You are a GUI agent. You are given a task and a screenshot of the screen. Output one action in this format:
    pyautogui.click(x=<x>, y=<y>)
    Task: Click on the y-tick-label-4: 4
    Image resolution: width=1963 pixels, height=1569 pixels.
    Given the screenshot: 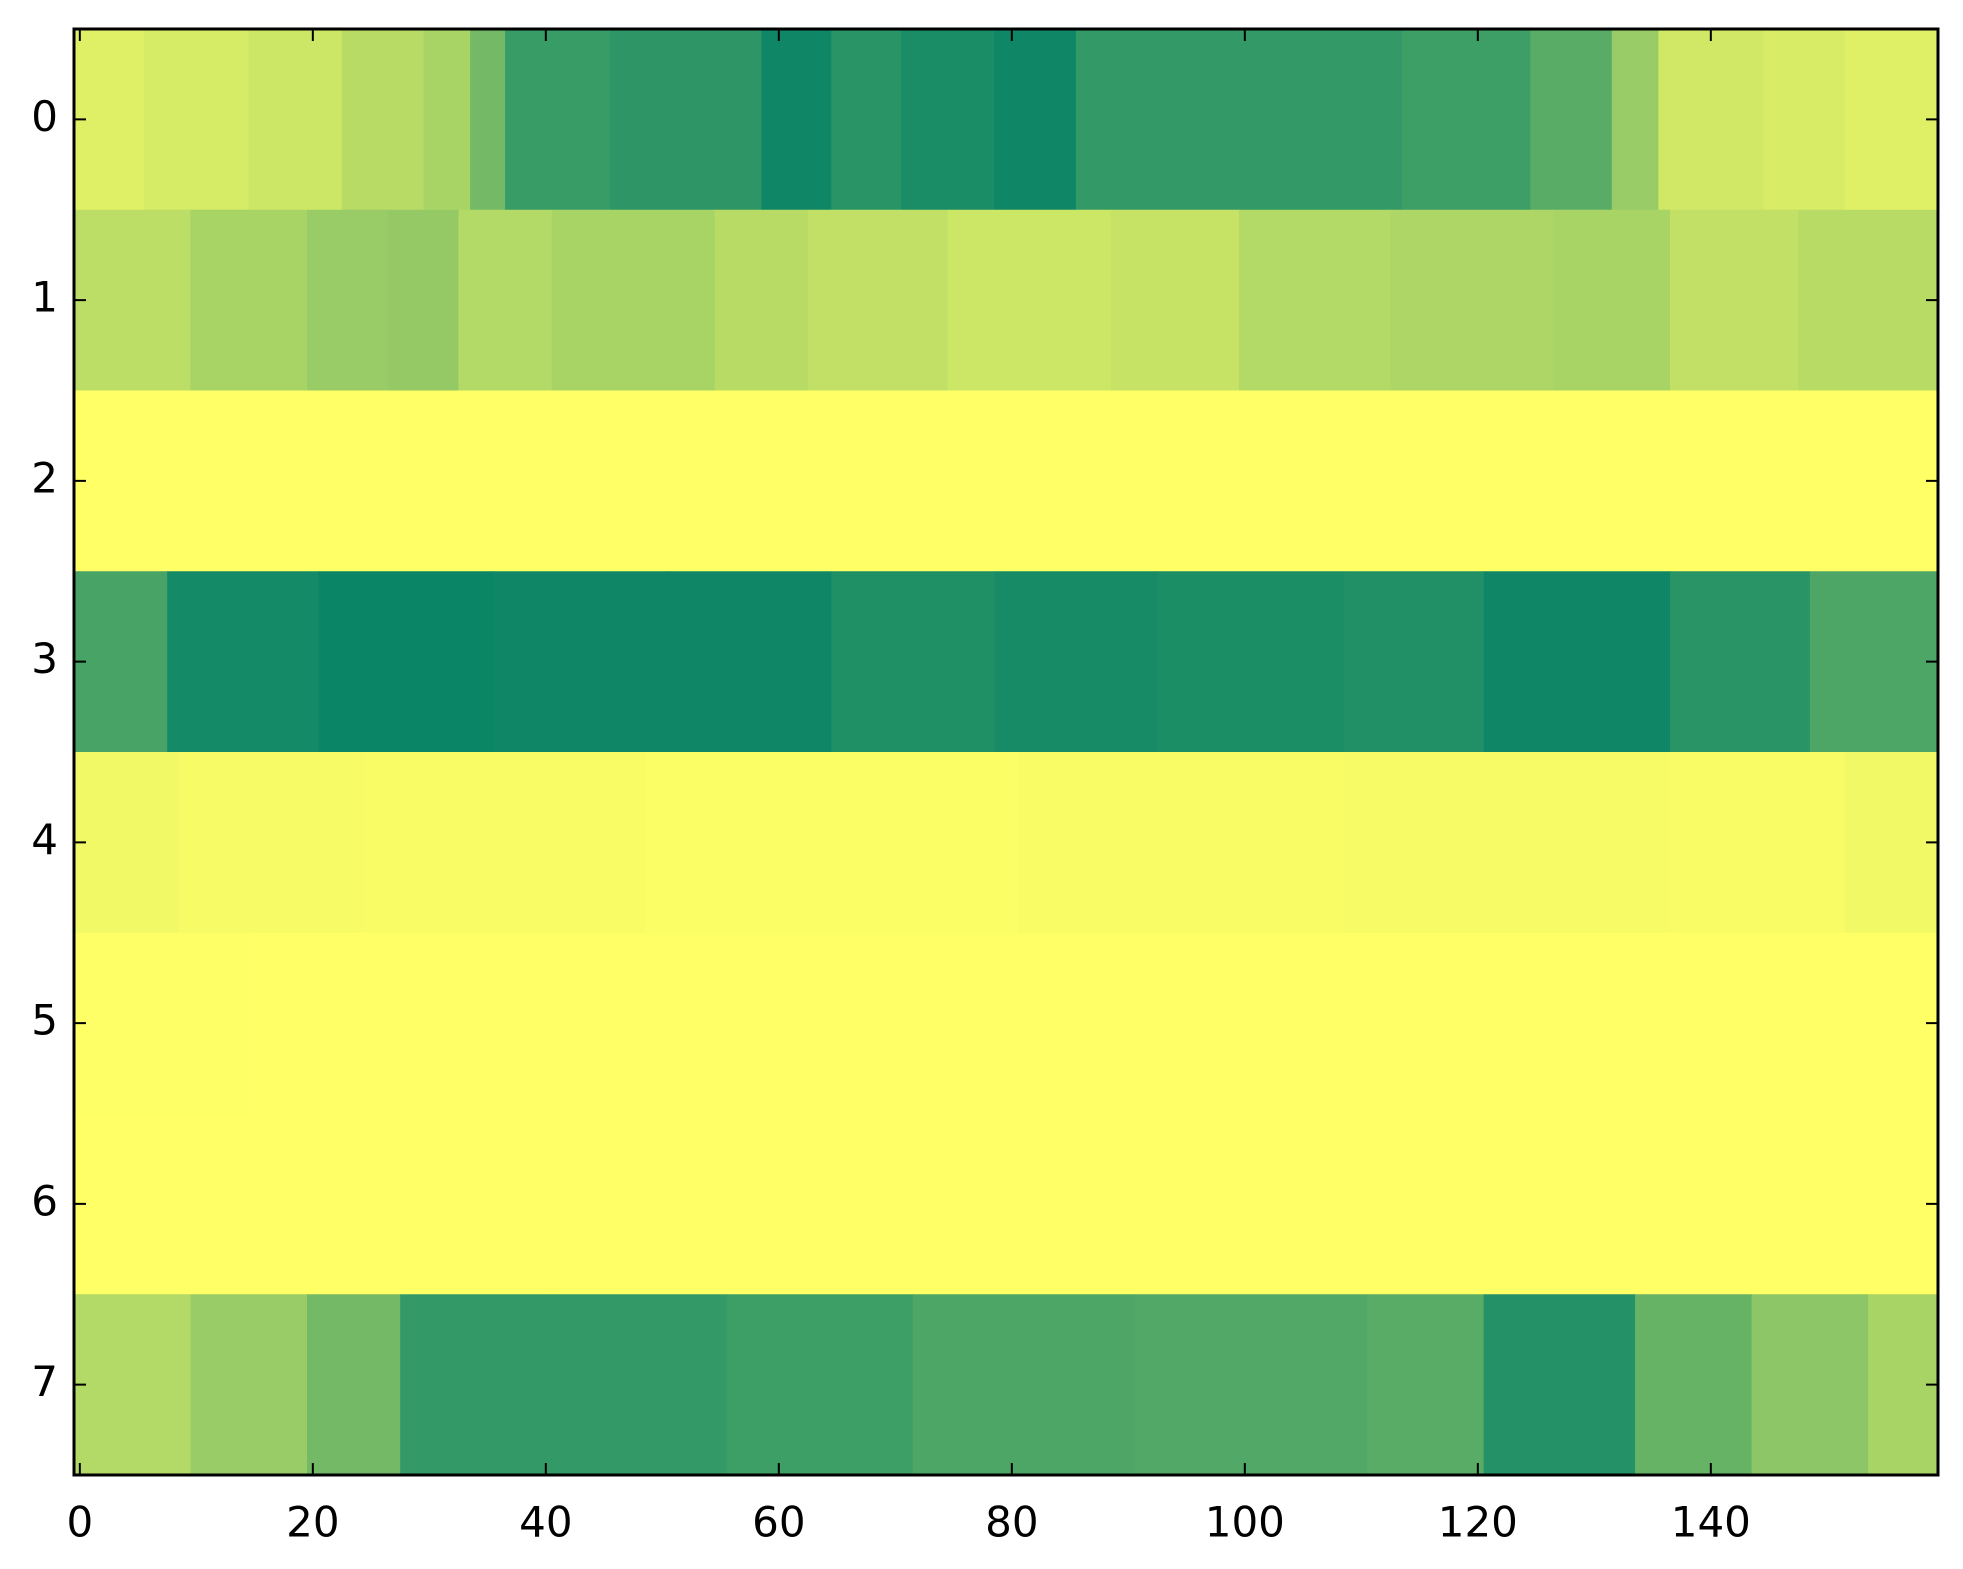 What is the action you would take?
    pyautogui.click(x=44, y=839)
    